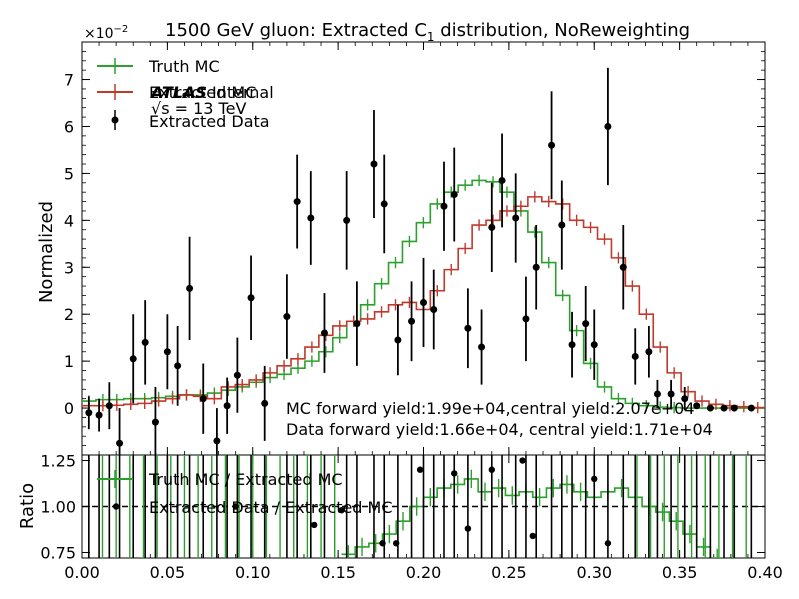 The height and width of the screenshot is (599, 799). What do you see at coordinates (168, 572) in the screenshot?
I see `x-tick-label: 0.05` at bounding box center [168, 572].